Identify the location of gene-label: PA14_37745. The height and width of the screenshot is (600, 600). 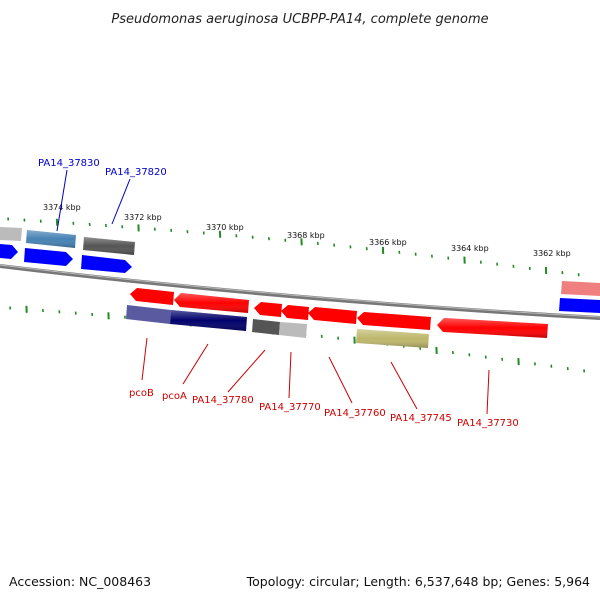
(421, 418).